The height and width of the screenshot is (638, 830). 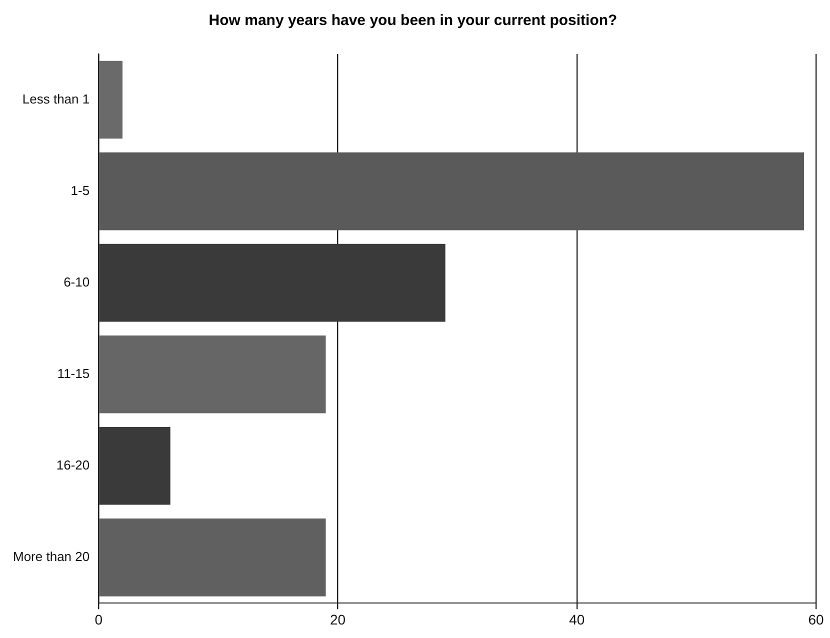 I want to click on y-tick-label: 11-15, so click(x=73, y=373).